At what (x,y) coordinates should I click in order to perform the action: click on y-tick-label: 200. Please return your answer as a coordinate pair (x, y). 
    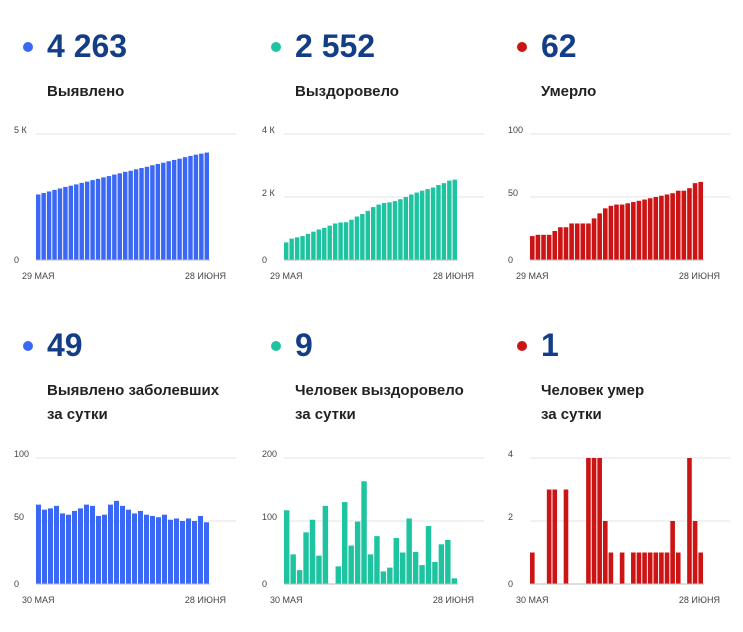
    Looking at the image, I should click on (269, 454).